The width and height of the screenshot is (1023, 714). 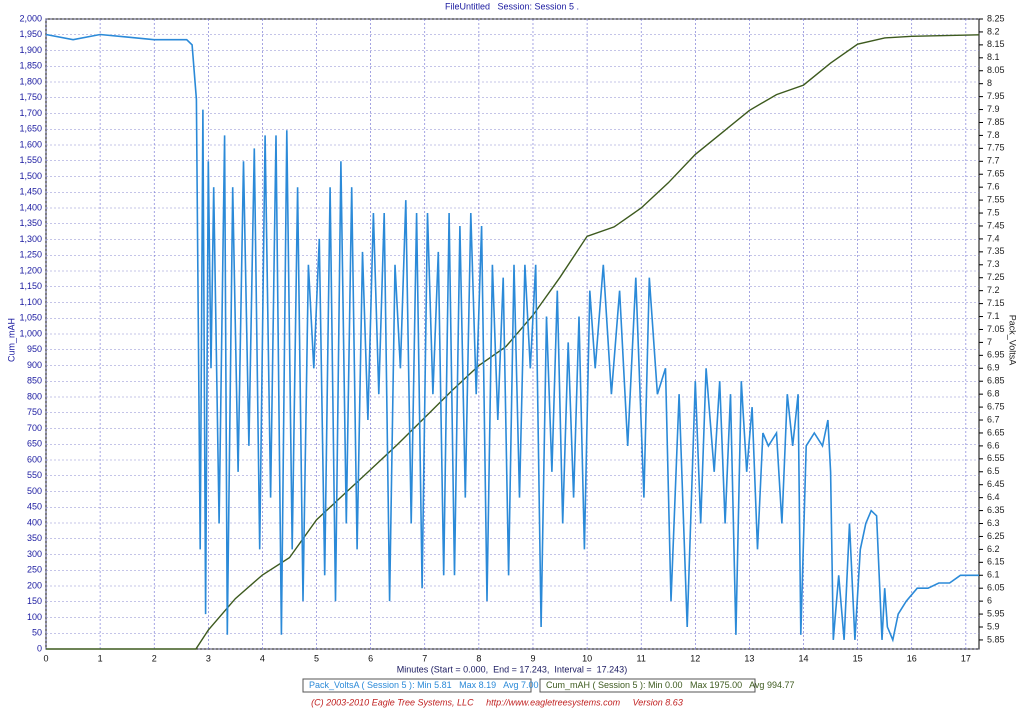 What do you see at coordinates (996, 458) in the screenshot?
I see `y2-tick-label: 6.55` at bounding box center [996, 458].